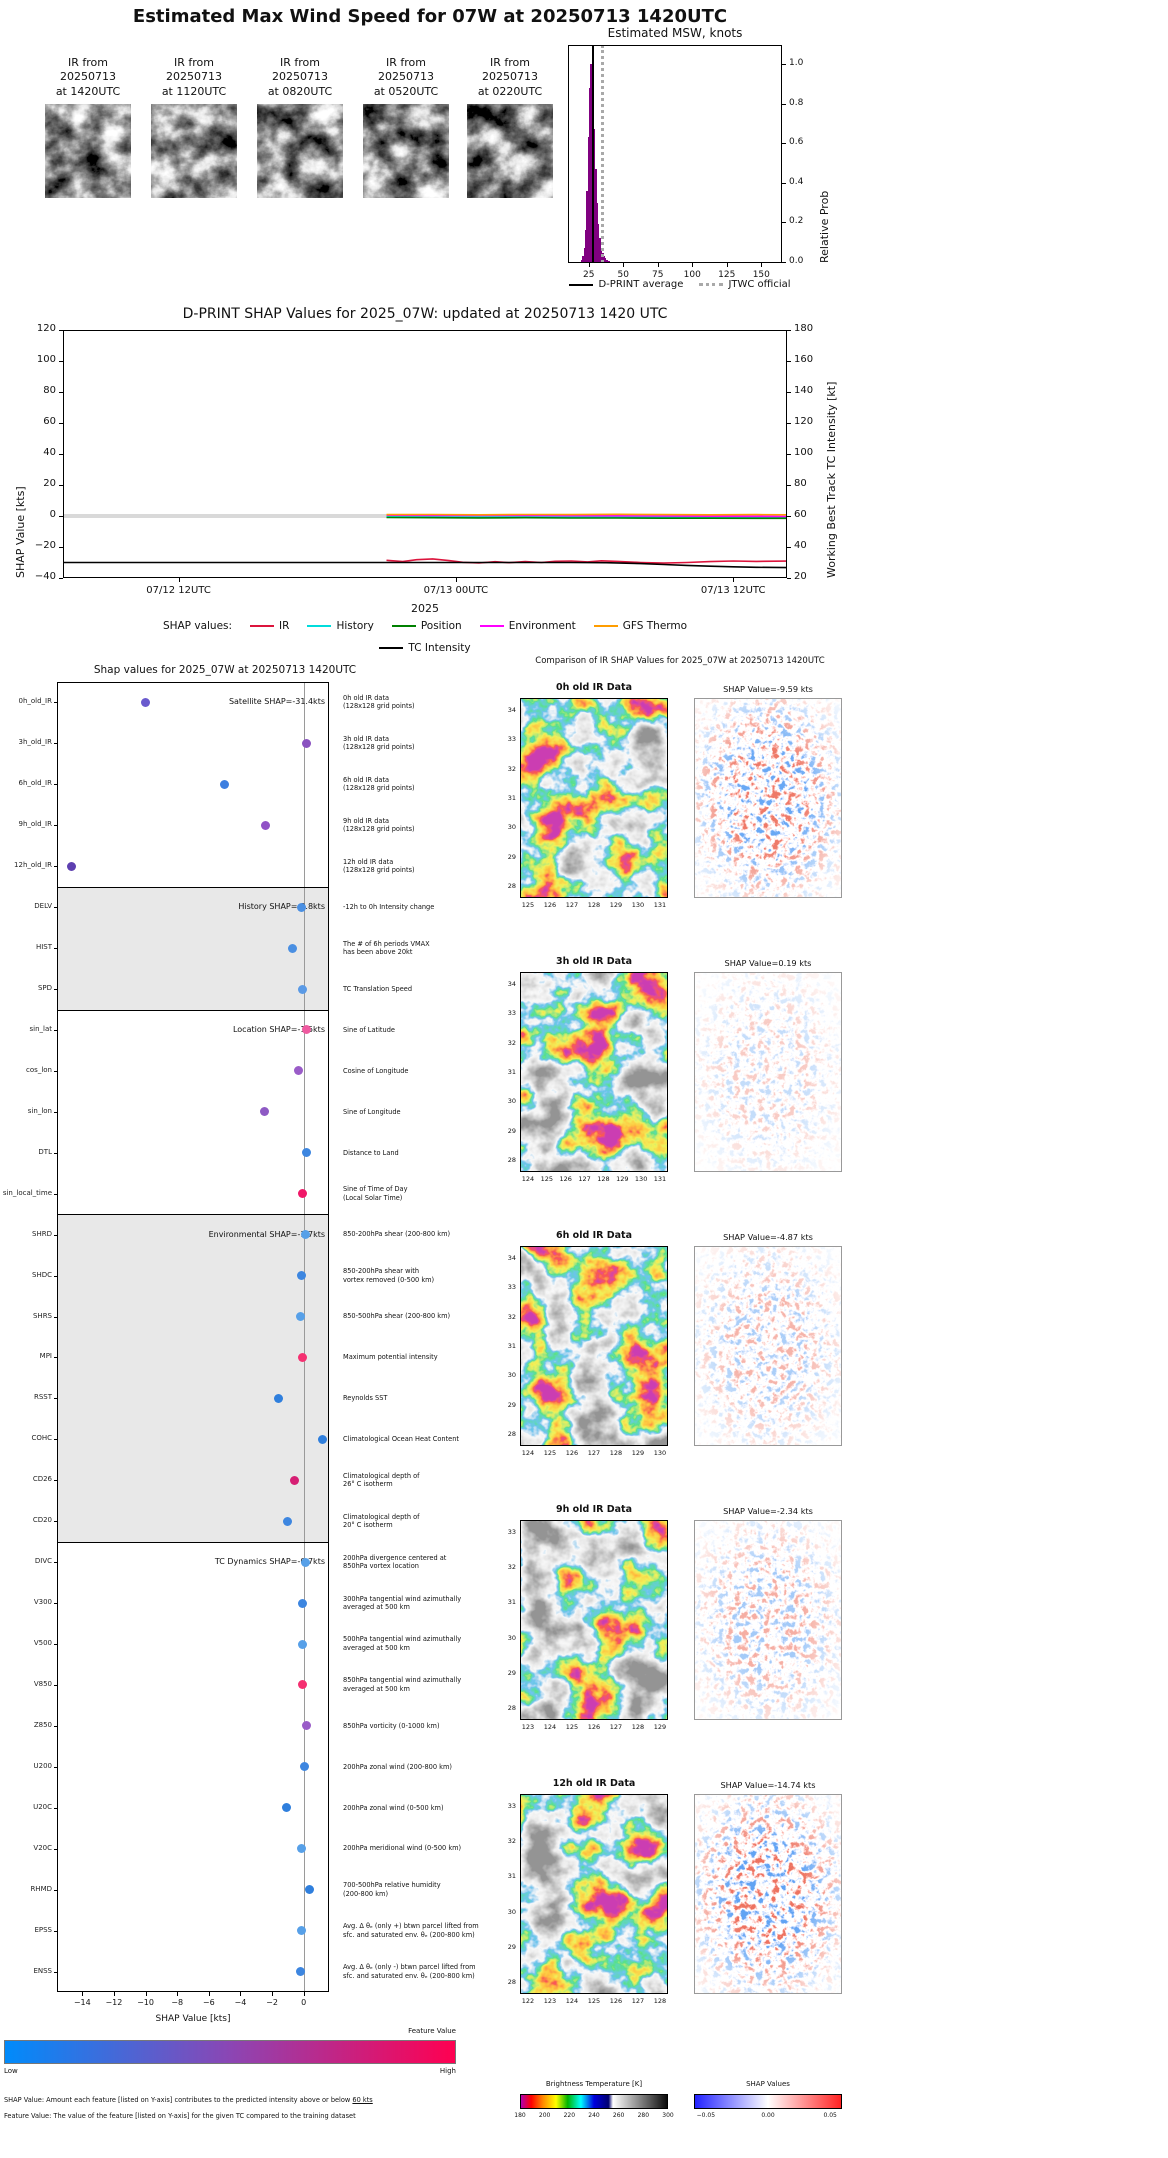 The width and height of the screenshot is (1168, 2158). I want to click on ir-thumbnail-image-texture, so click(510, 151).